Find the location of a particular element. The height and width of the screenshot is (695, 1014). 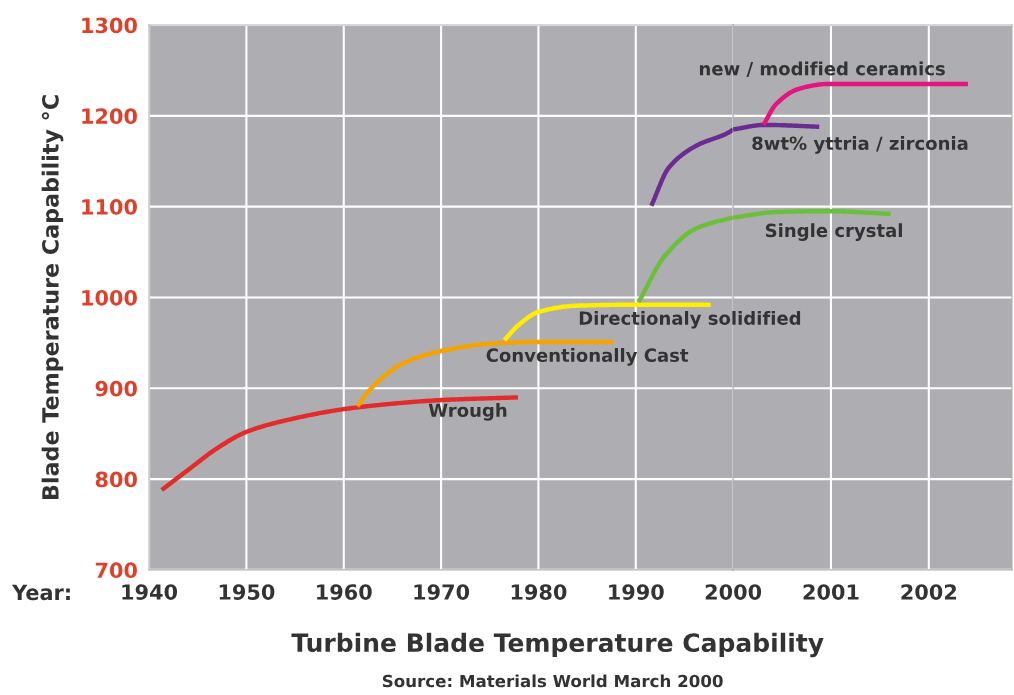

y-tick-label: 1200 is located at coordinates (109, 116).